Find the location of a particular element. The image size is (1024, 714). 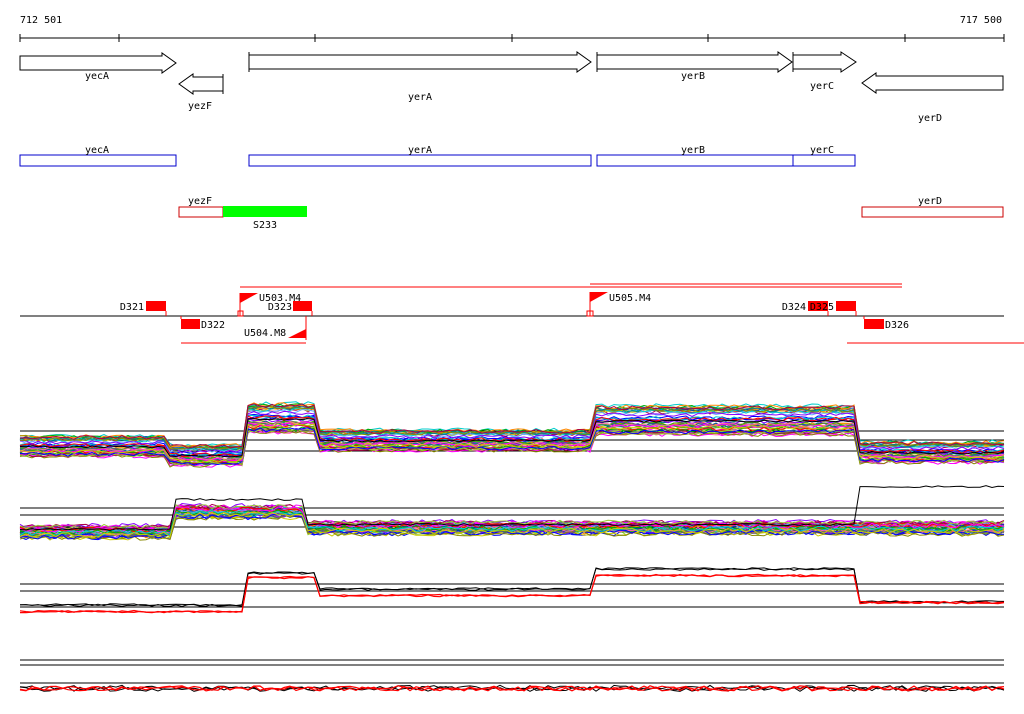

gene-arrow-yerB is located at coordinates (694, 62).